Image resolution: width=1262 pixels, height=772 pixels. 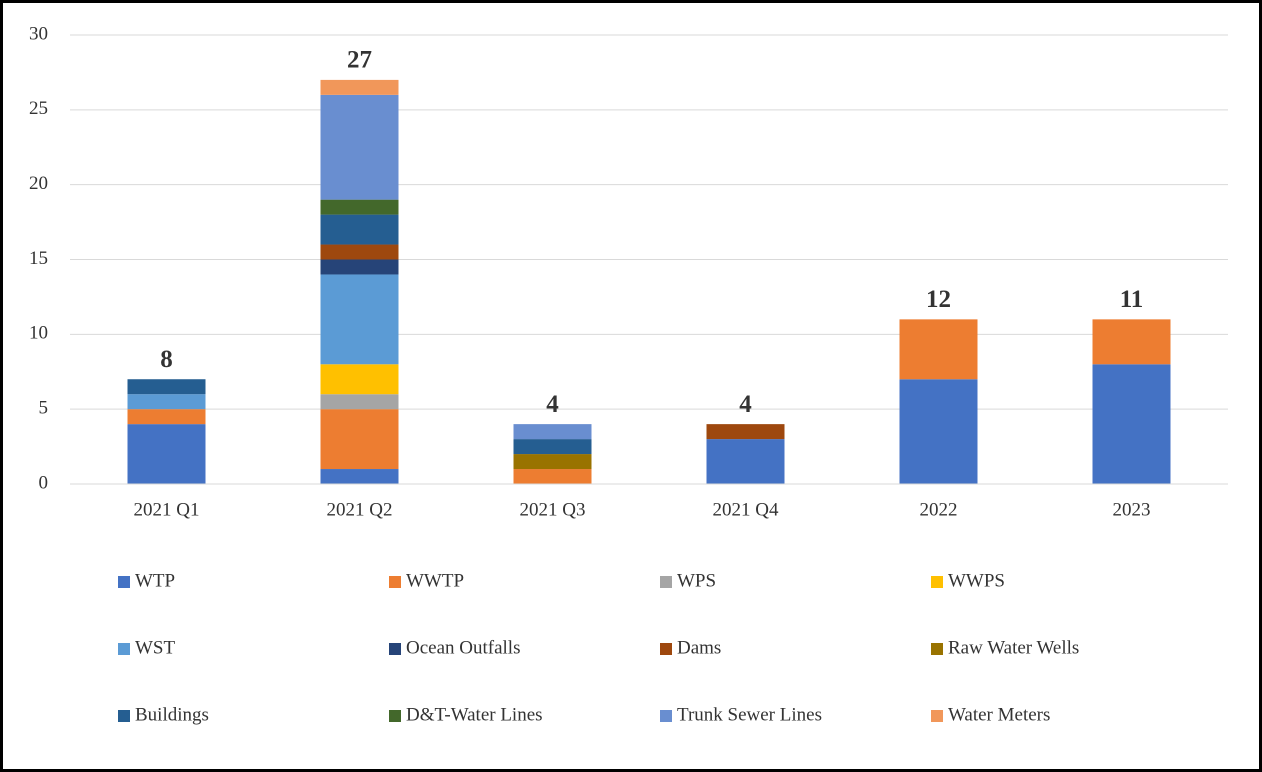 I want to click on legend-label: WWPS, so click(x=976, y=580).